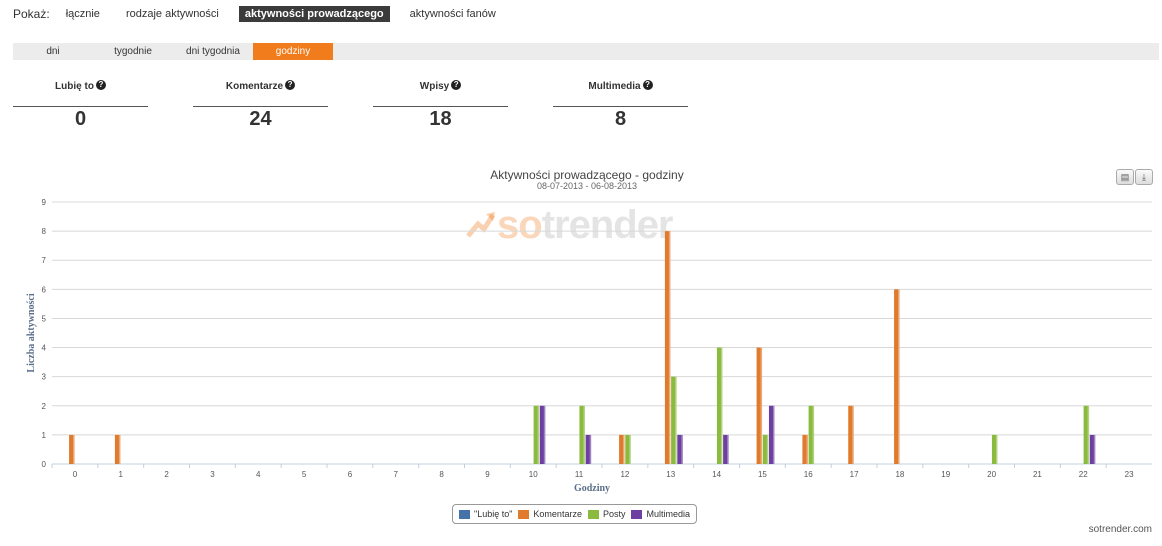 This screenshot has height=546, width=1162. Describe the element at coordinates (293, 51) in the screenshot. I see `tab-hours: godziny` at that location.